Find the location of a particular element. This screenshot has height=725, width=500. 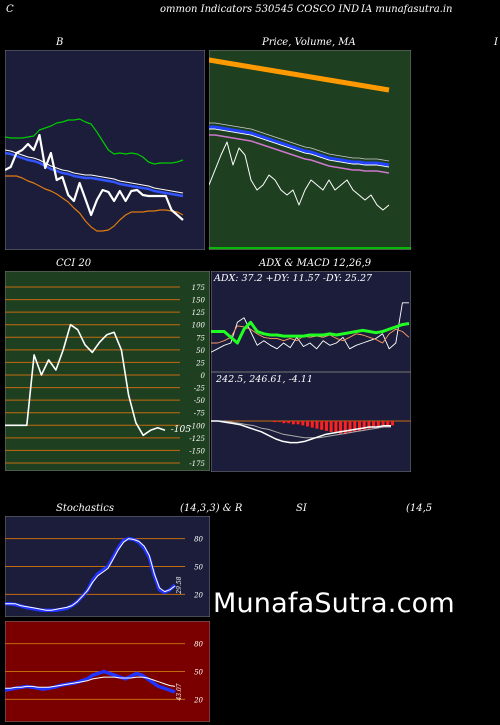

cci-tick-label: -150 is located at coordinates (197, 451).